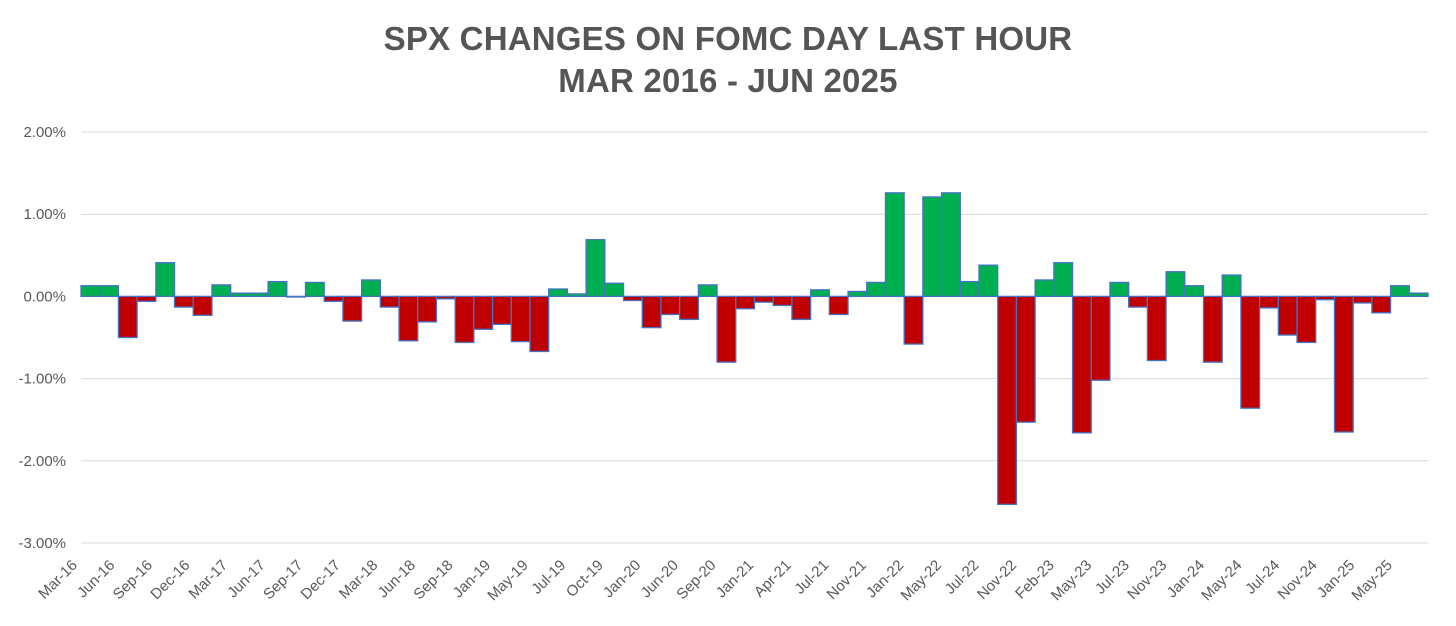 This screenshot has height=626, width=1456. What do you see at coordinates (735, 579) in the screenshot?
I see `x-tick-label: Jan-21` at bounding box center [735, 579].